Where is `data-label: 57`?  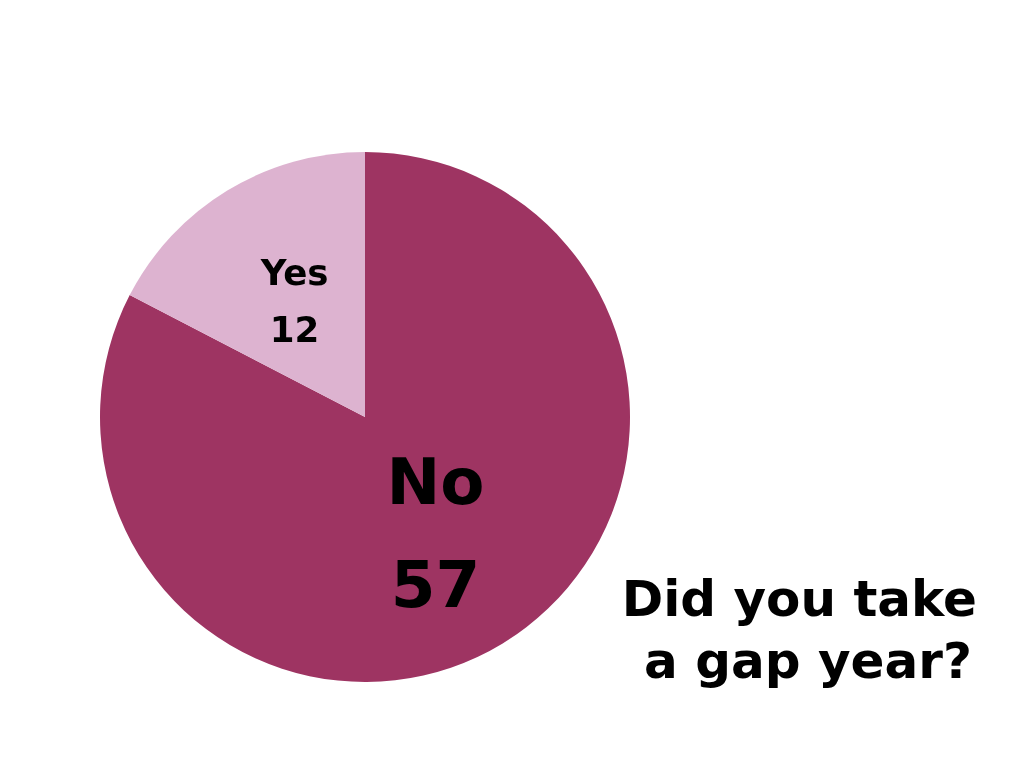
data-label: 57 is located at coordinates (435, 584).